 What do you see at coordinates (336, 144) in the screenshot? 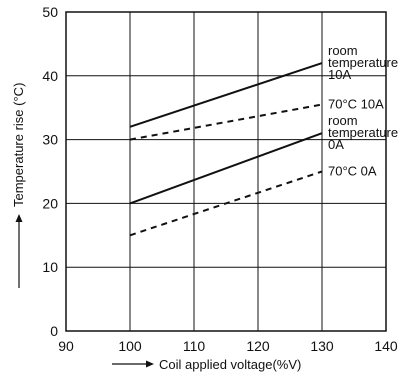
I see `series-label-line: 0A` at bounding box center [336, 144].